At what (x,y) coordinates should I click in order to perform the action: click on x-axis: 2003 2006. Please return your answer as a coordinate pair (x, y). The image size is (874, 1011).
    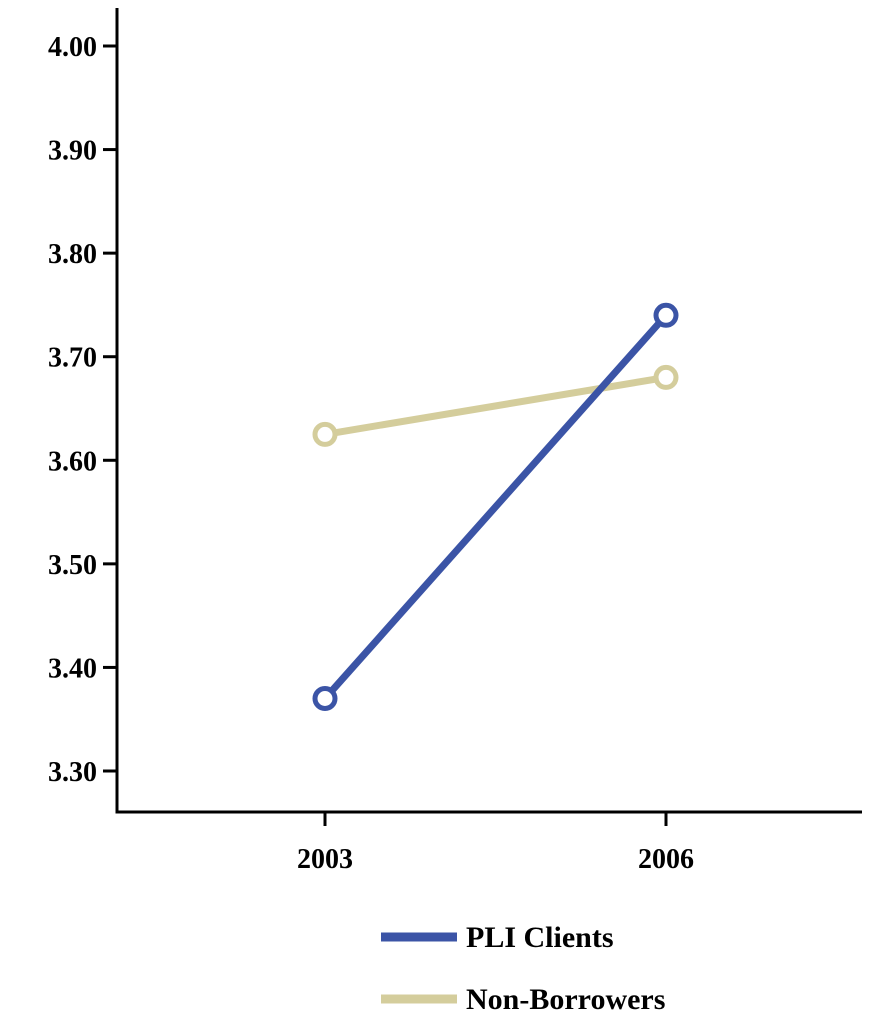
    Looking at the image, I should click on (488, 842).